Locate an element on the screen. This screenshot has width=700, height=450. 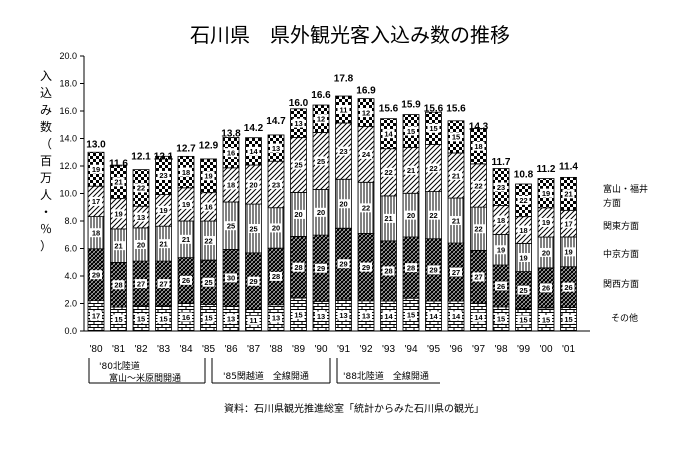
bar-stack: 13 29 20 23 11 is located at coordinates (343, 213).